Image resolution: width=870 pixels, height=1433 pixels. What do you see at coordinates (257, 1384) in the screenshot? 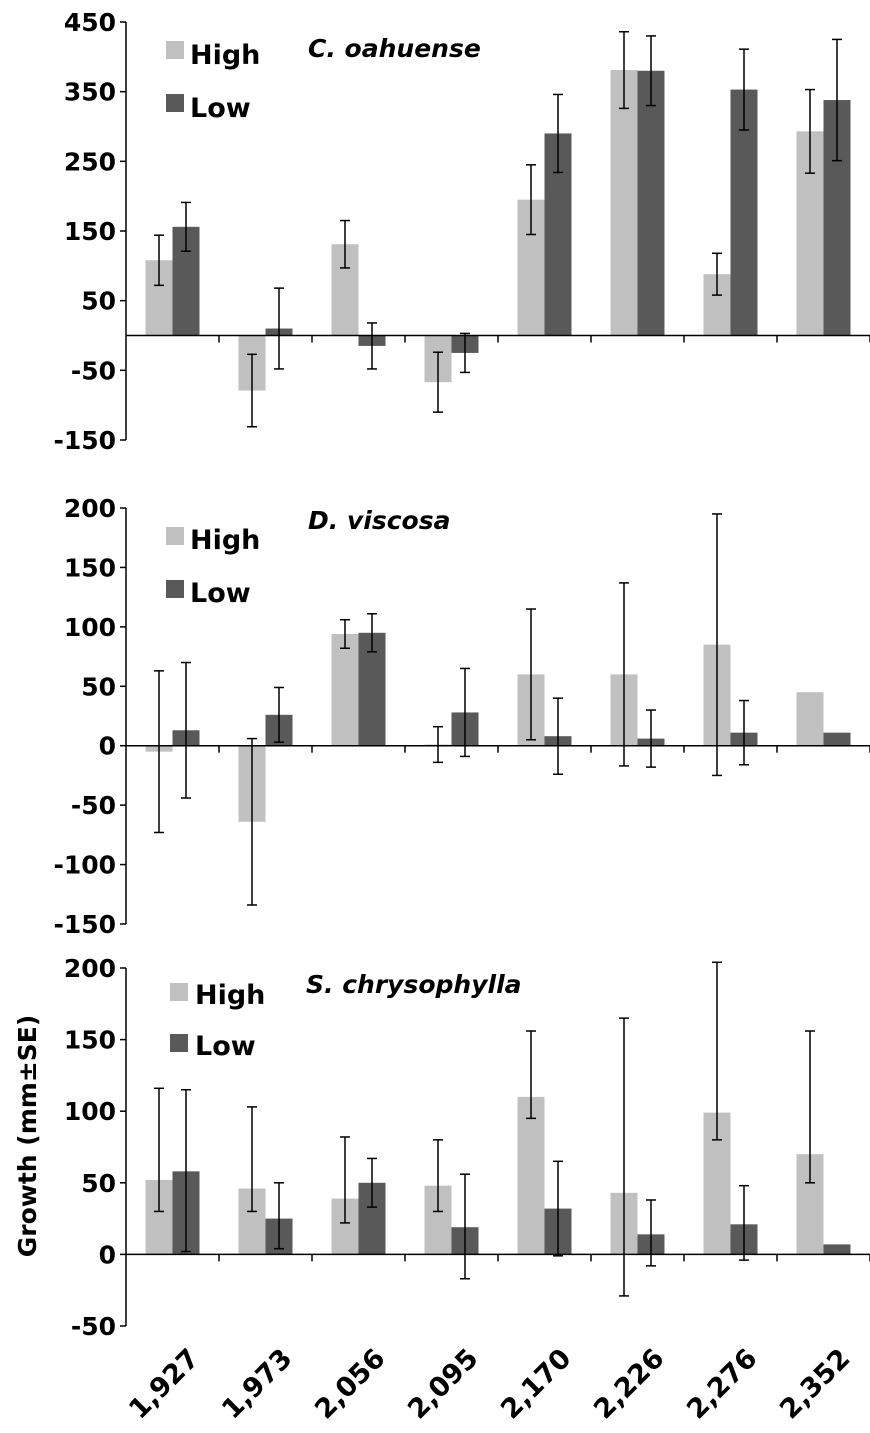
I see `x-tick-label-1-973: 1,973` at bounding box center [257, 1384].